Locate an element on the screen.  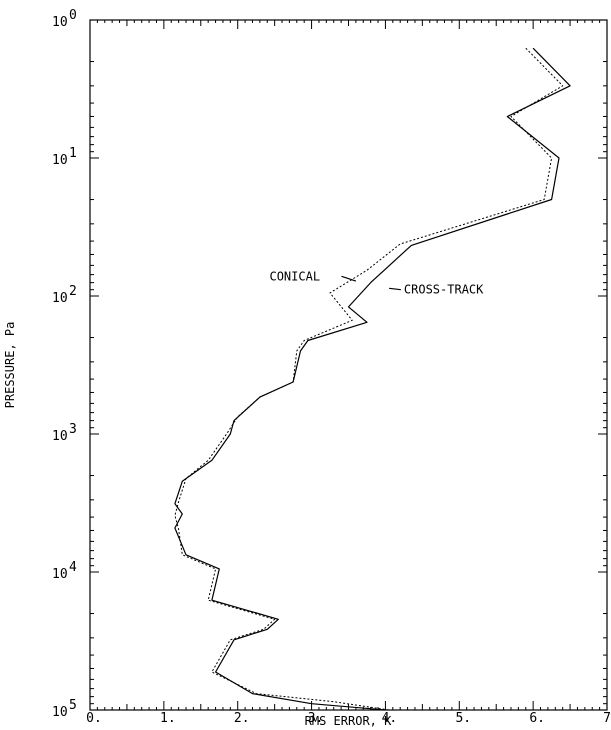
y-tick-label: 10 2 is located at coordinates (64, 295).